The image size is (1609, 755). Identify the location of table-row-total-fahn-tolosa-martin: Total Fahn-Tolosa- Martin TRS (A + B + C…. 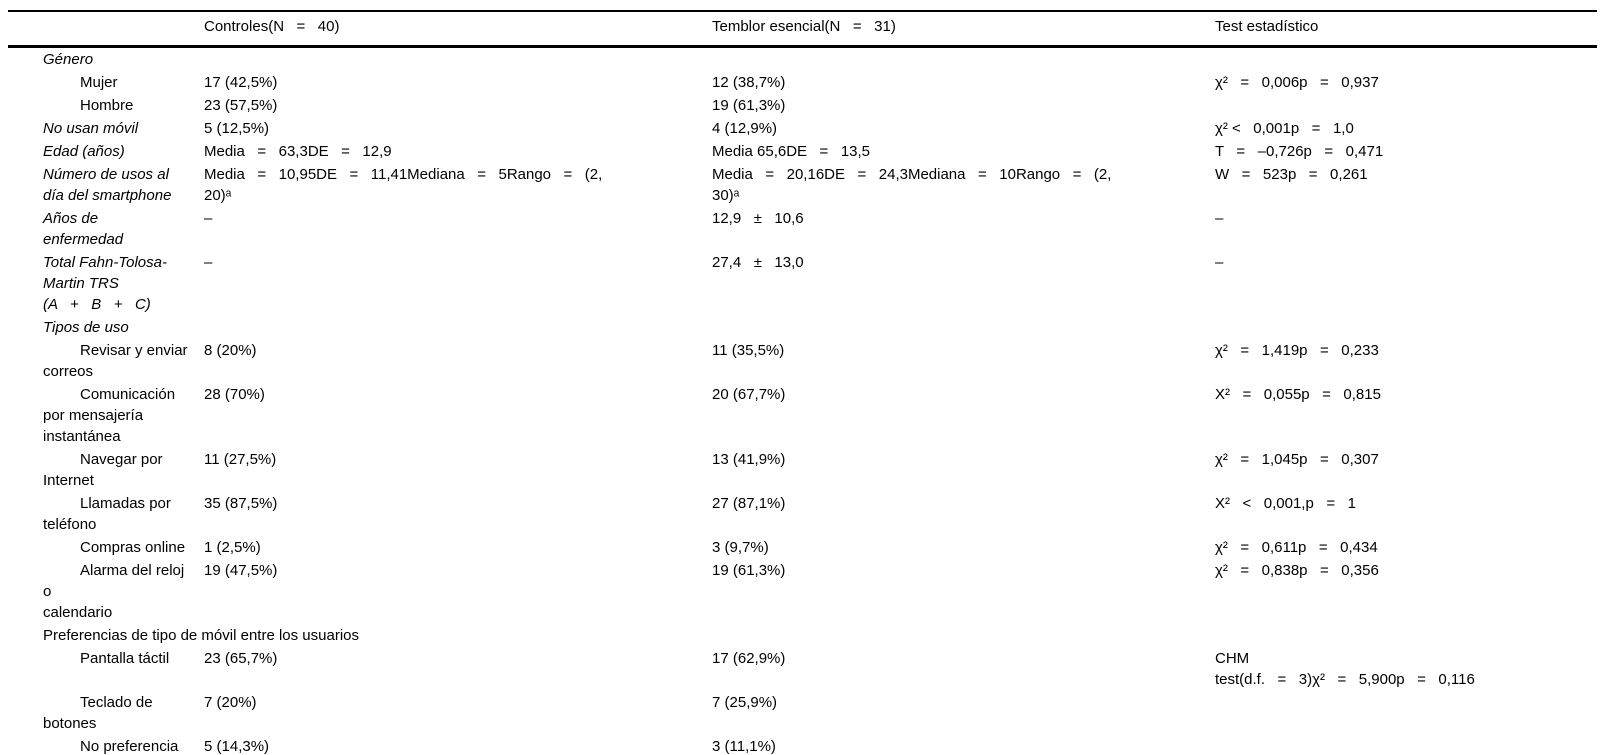
(802, 283).